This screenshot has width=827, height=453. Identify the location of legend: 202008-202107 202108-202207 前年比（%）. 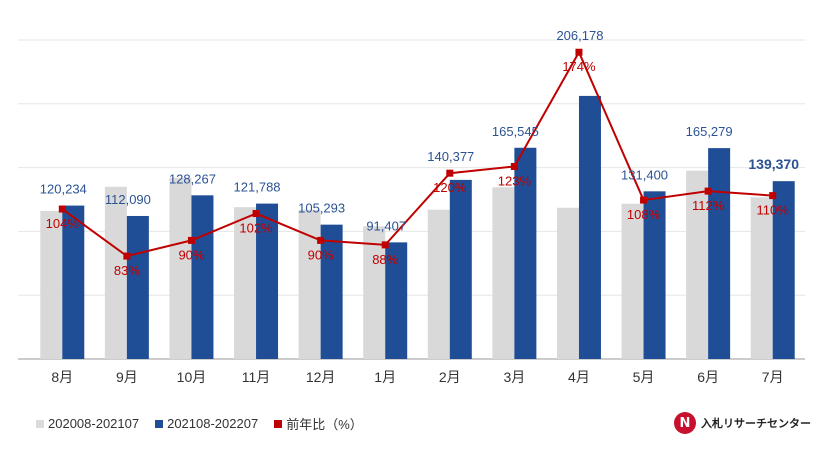
(207, 423).